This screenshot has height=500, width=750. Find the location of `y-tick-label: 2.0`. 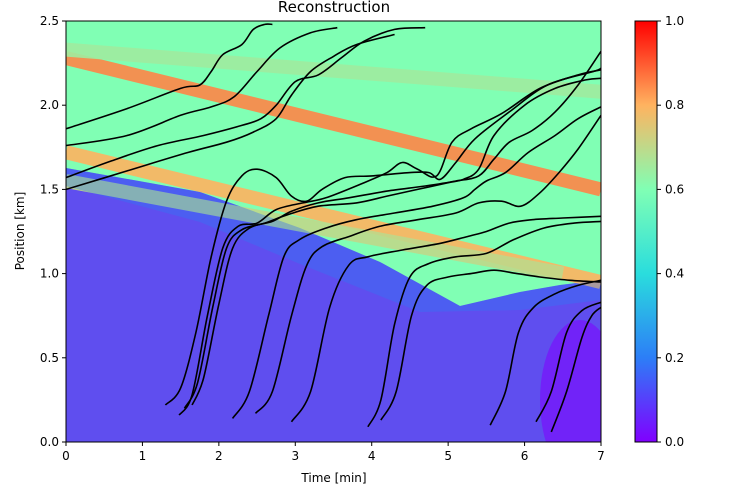

y-tick-label: 2.0 is located at coordinates (49, 105).